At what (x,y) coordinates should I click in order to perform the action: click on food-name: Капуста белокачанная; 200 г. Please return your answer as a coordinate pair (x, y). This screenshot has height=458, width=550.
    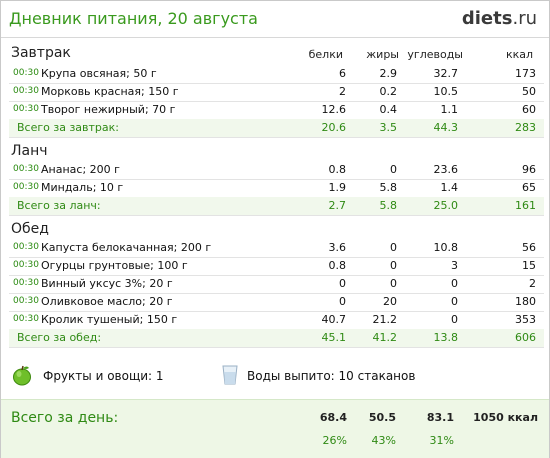
    Looking at the image, I should click on (126, 247).